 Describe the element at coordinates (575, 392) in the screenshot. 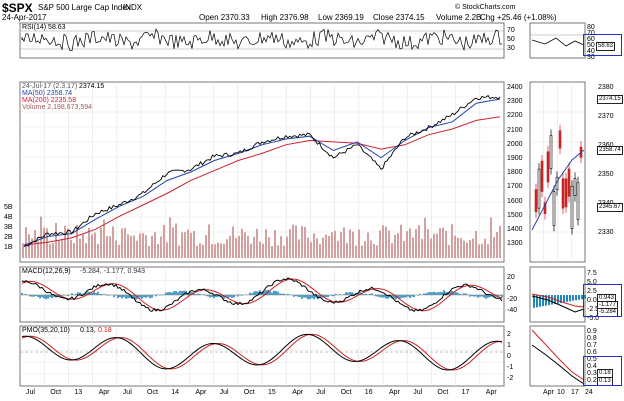

I see `side-x-axis-label: 17` at that location.